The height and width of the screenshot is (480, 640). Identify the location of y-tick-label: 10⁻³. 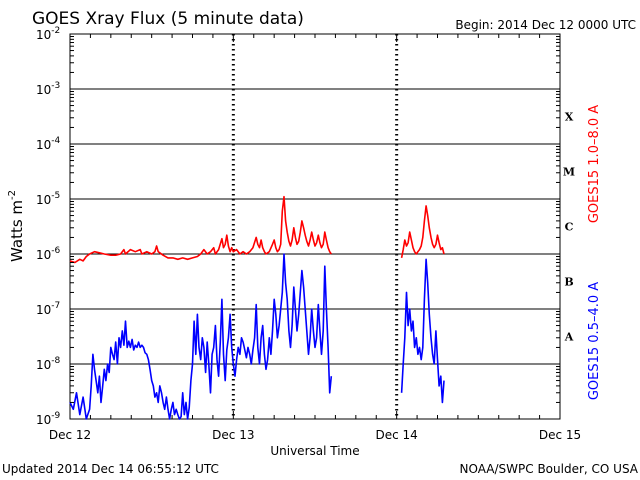
(48, 89).